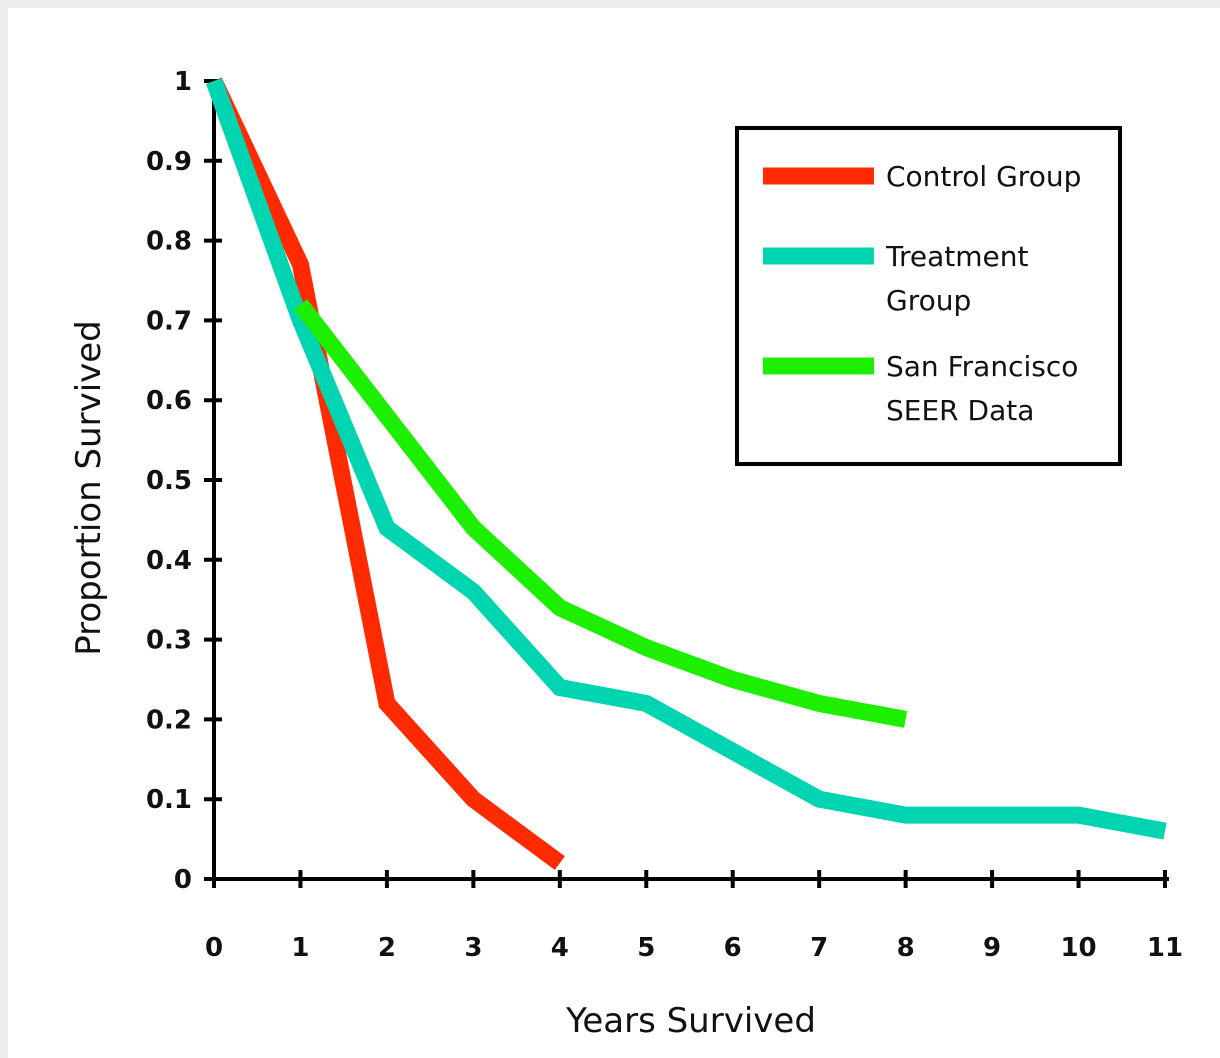 The height and width of the screenshot is (1058, 1220). What do you see at coordinates (733, 948) in the screenshot?
I see `x-tick-label: 6` at bounding box center [733, 948].